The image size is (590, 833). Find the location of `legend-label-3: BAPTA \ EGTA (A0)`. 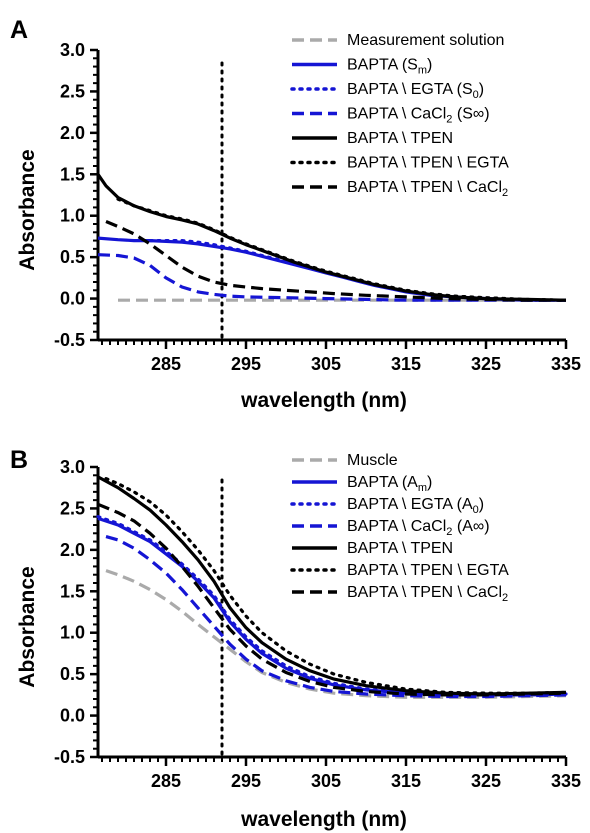

legend-label-3: BAPTA \ EGTA (A0) is located at coordinates (415, 506).